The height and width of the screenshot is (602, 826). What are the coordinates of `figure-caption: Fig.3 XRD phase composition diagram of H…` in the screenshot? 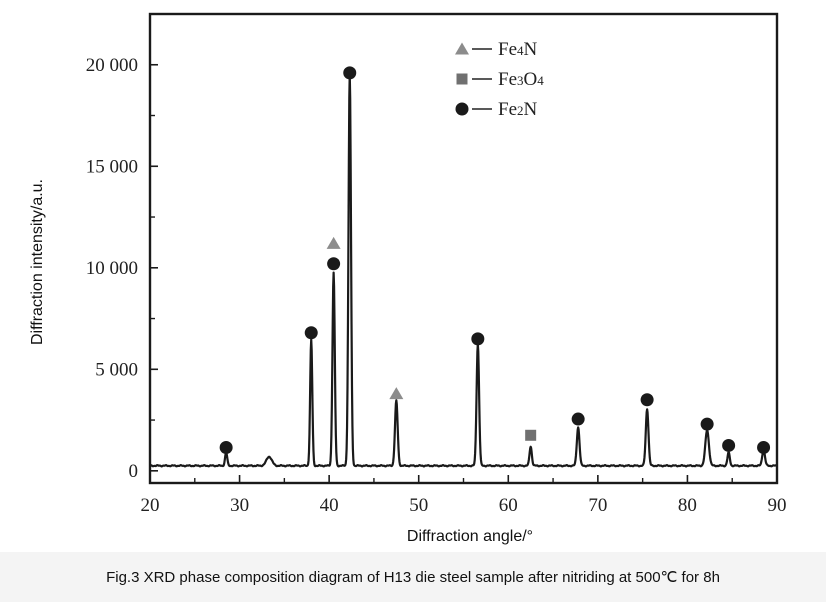 It's located at (413, 577).